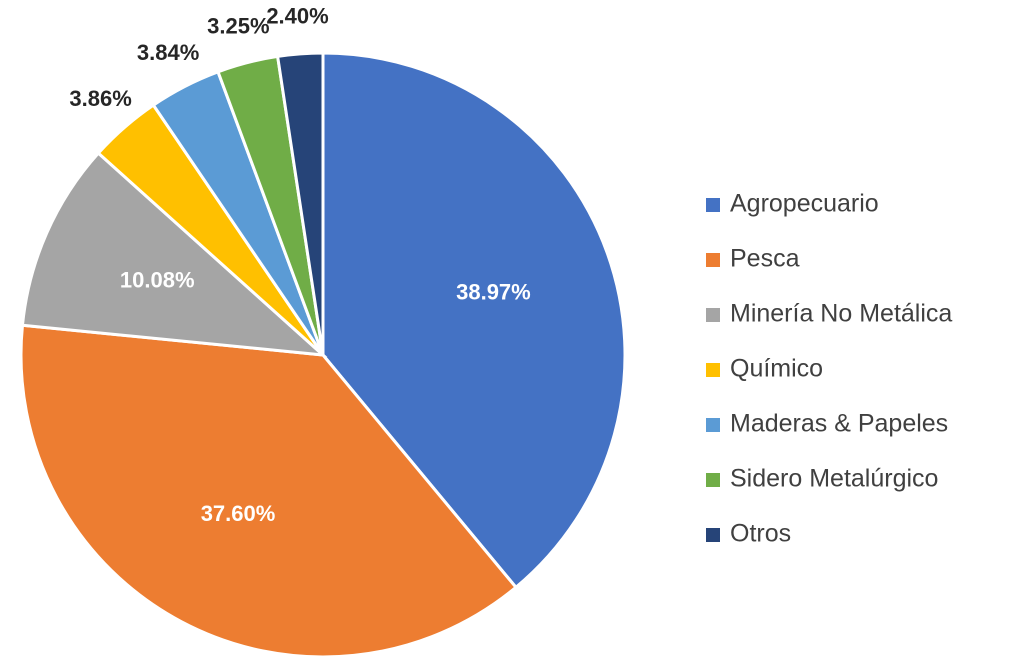  What do you see at coordinates (297, 16) in the screenshot?
I see `value-label: 2.40%` at bounding box center [297, 16].